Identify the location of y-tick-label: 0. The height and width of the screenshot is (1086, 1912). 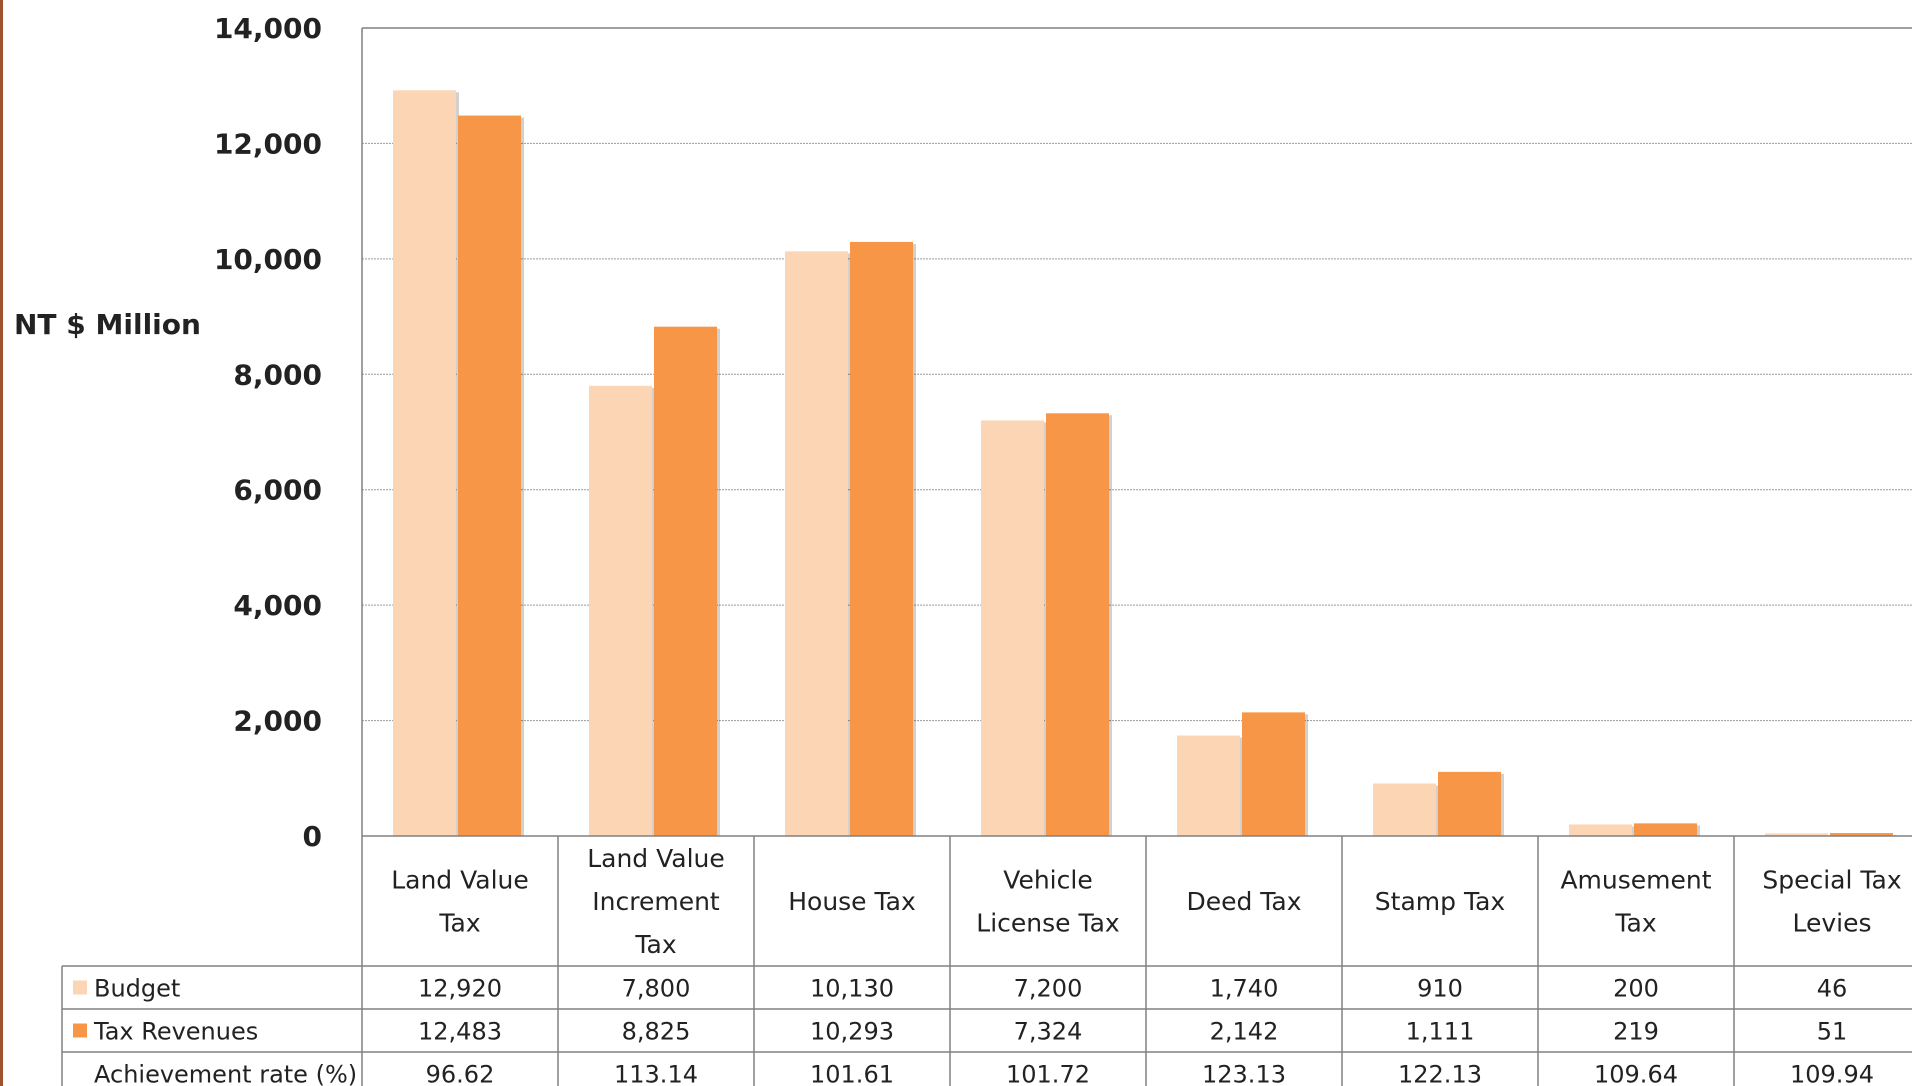
(312, 836).